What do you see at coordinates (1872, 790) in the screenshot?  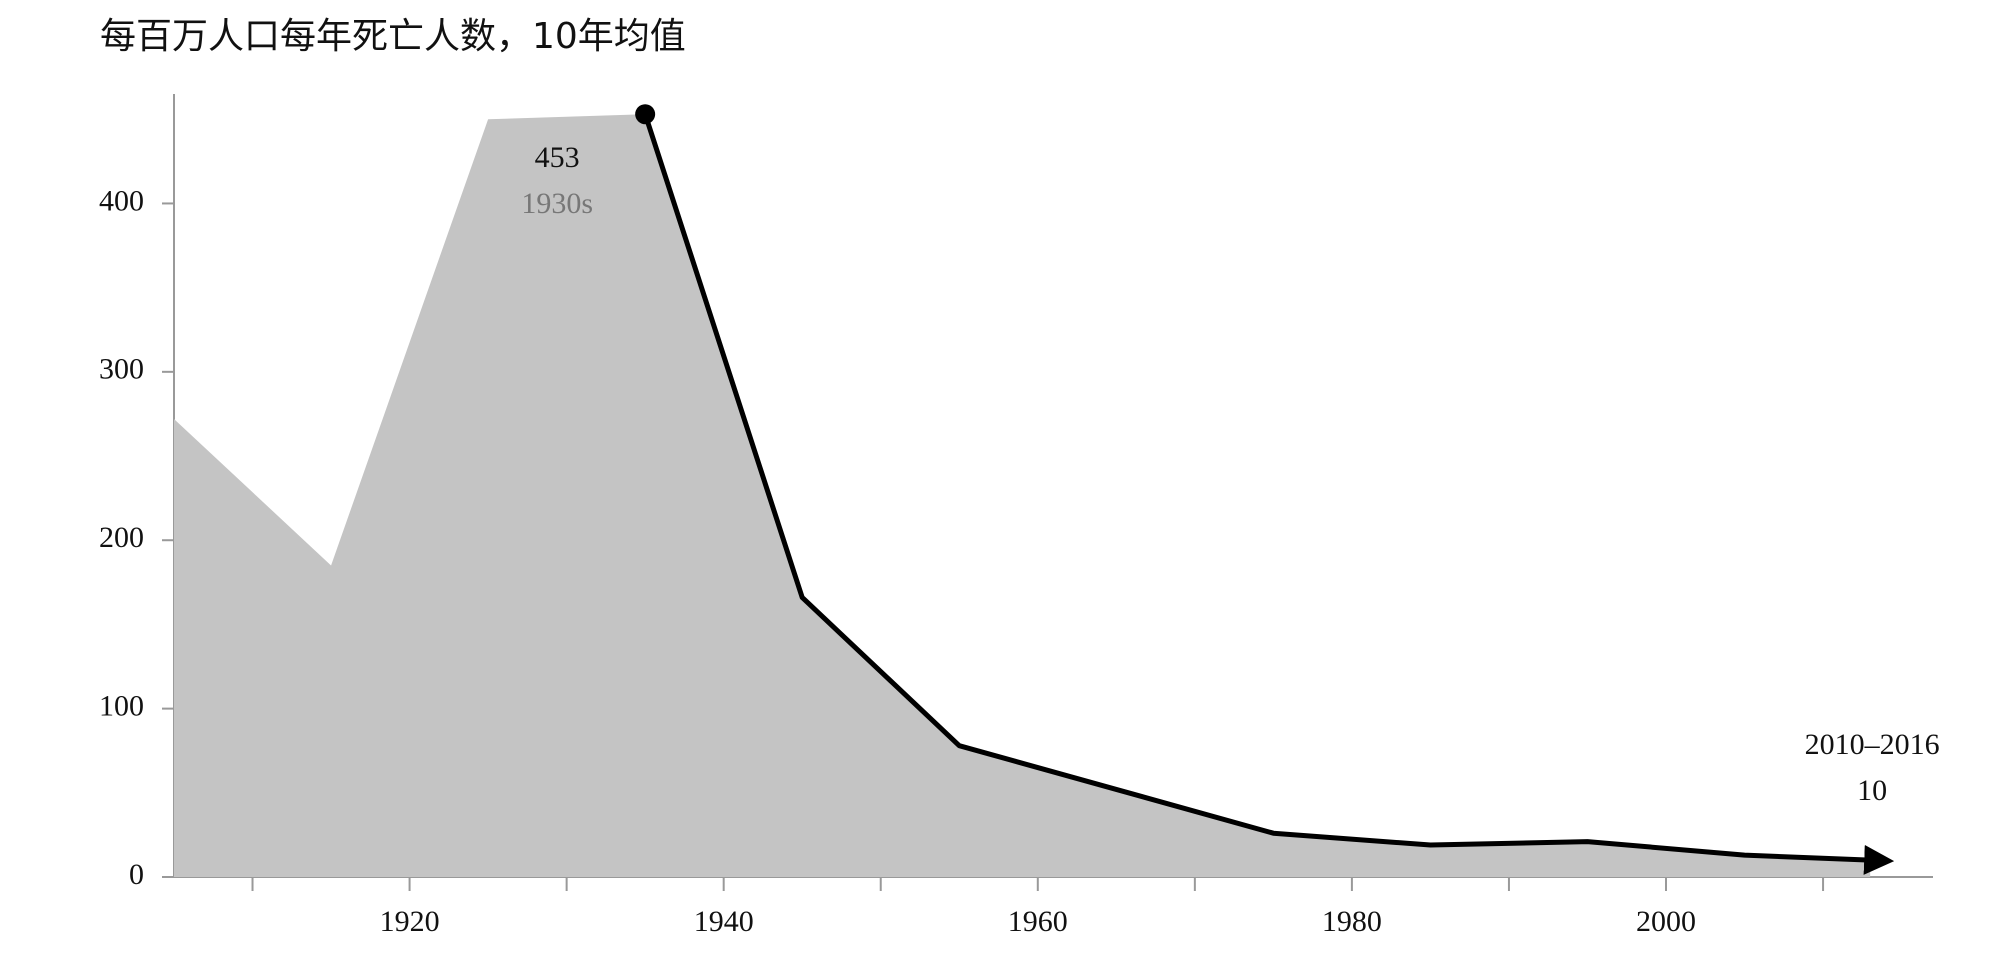 I see `value-label: 10` at bounding box center [1872, 790].